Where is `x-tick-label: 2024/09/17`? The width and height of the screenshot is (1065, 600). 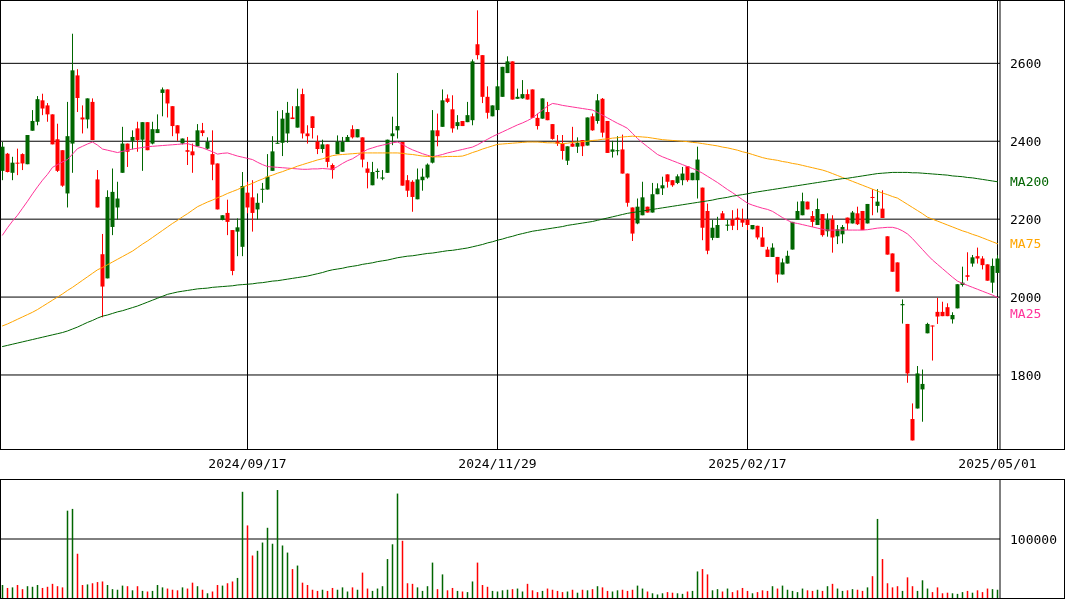
x-tick-label: 2024/09/17 is located at coordinates (247, 463).